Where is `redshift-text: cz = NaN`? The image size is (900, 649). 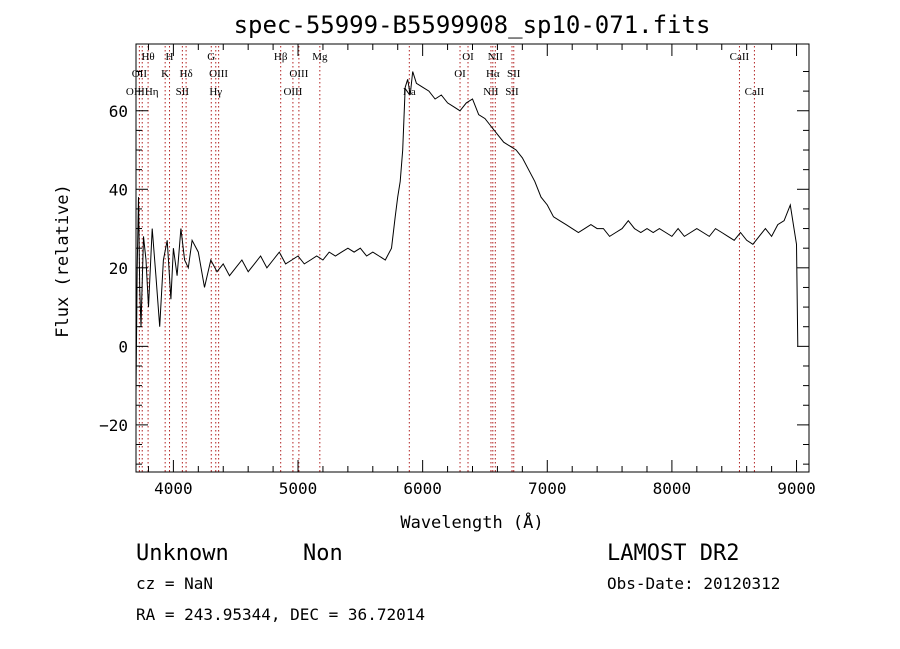
redshift-text: cz = NaN is located at coordinates (174, 583).